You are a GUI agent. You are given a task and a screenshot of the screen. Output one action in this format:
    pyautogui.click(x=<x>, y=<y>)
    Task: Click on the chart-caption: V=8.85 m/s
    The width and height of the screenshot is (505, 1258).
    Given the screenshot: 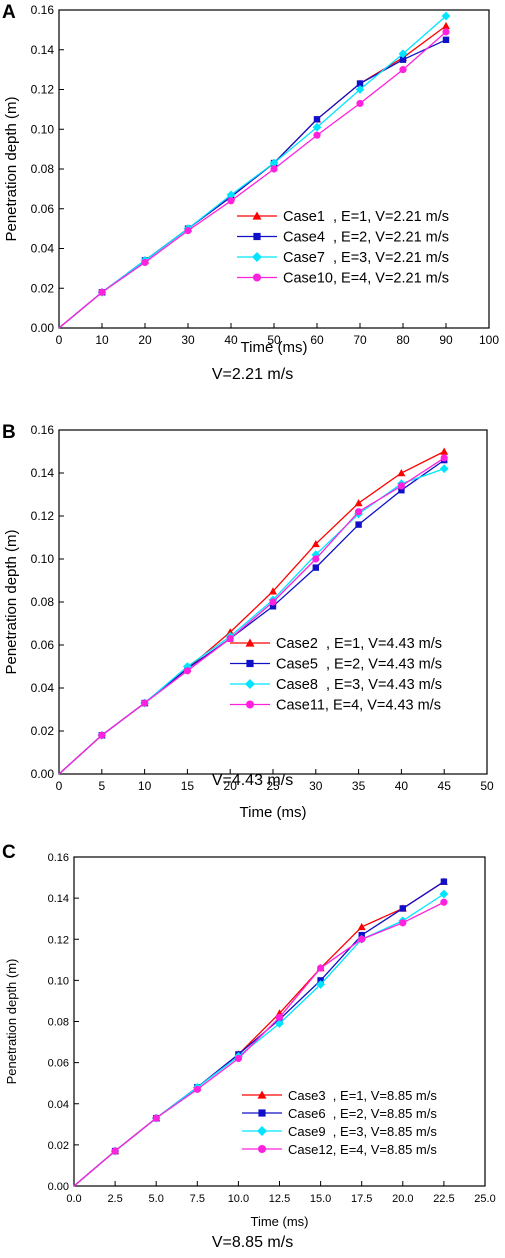 What is the action you would take?
    pyautogui.click(x=252, y=1242)
    